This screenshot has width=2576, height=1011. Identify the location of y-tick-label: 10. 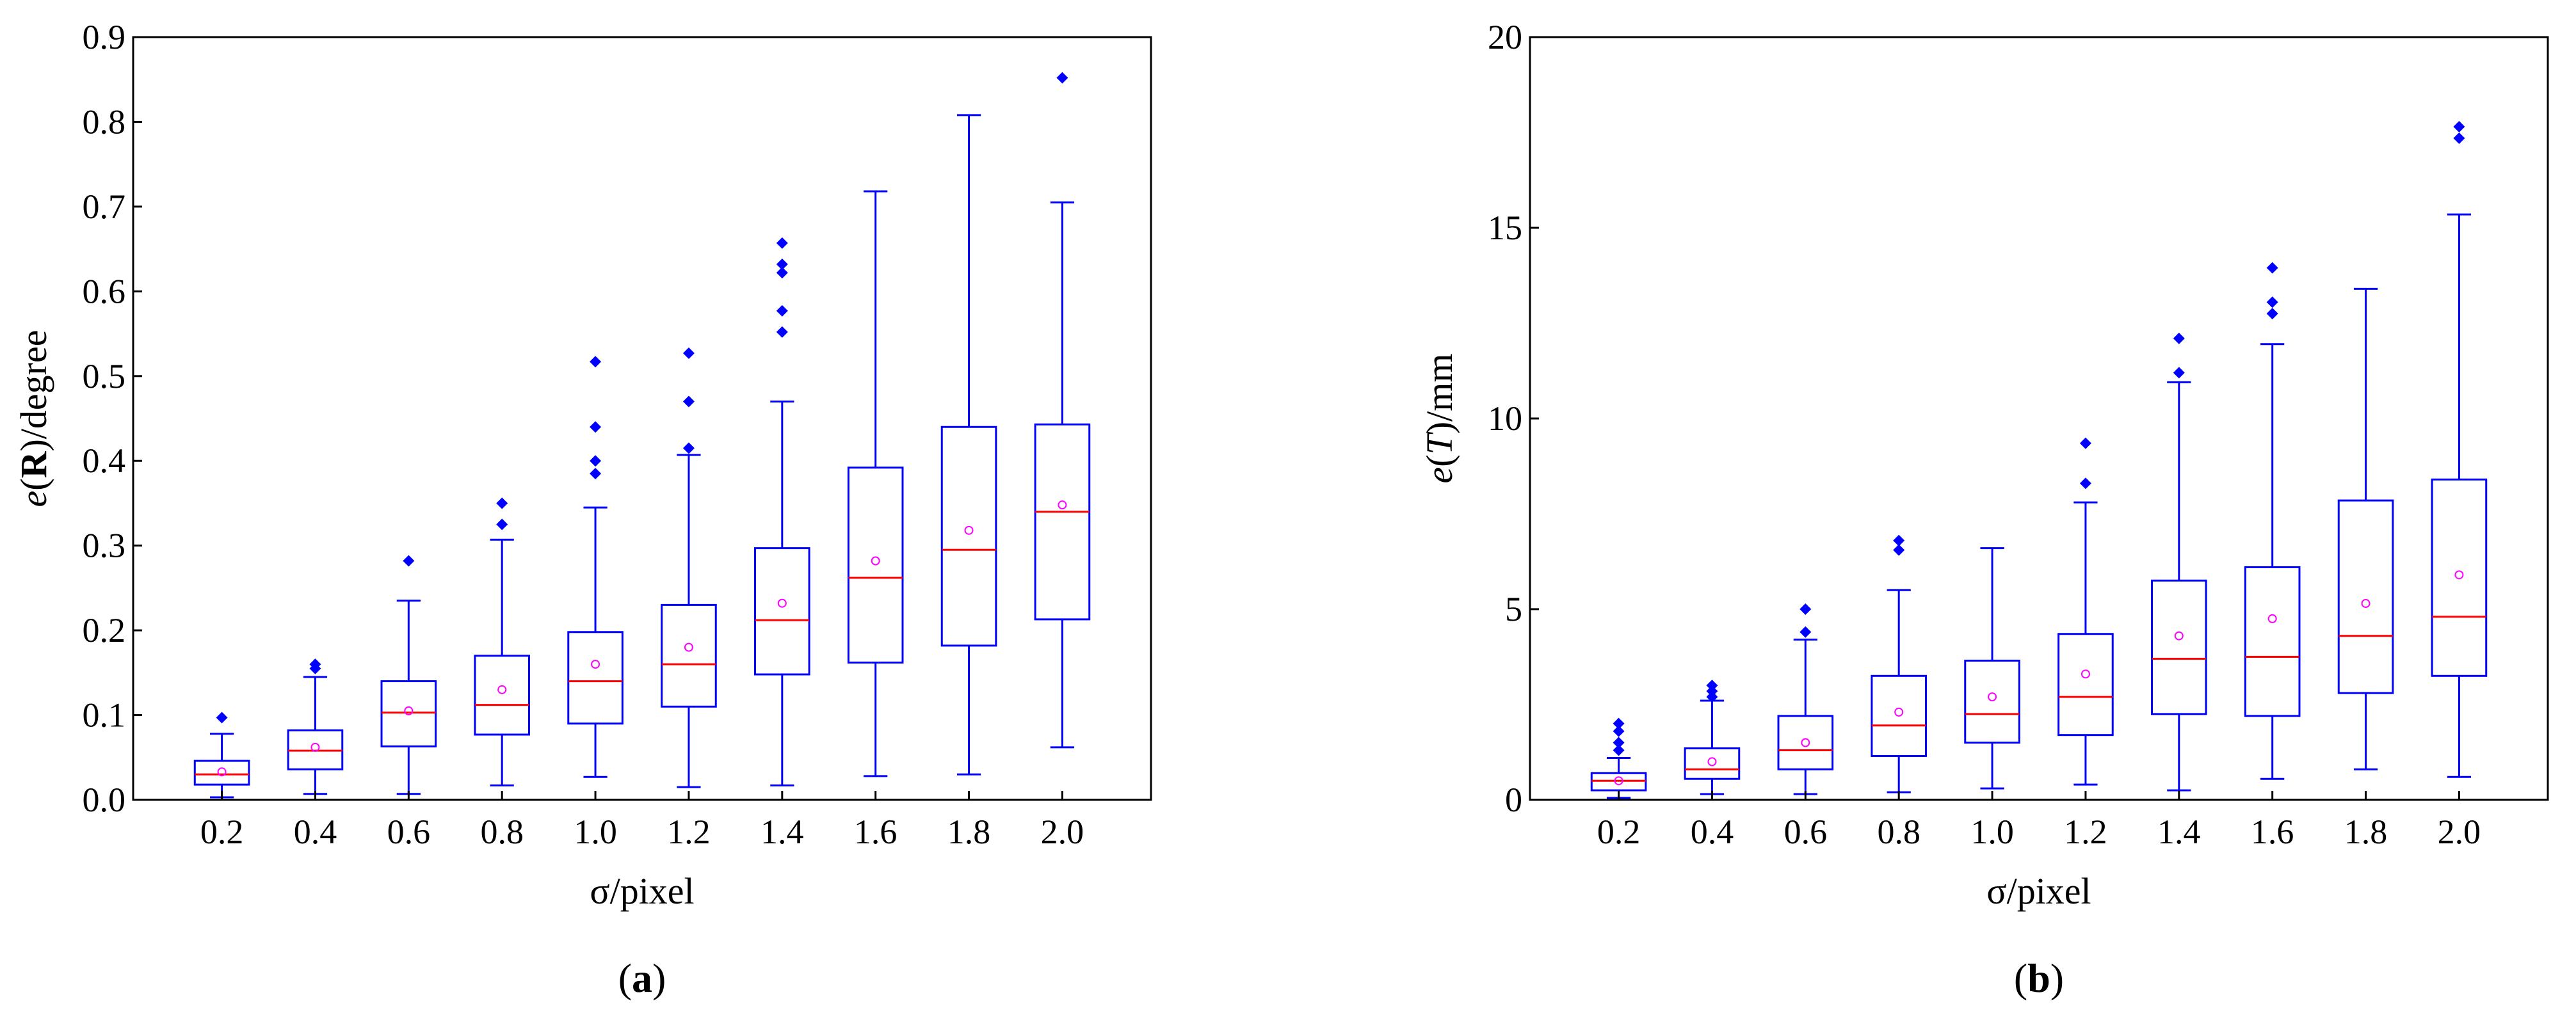
(1505, 418).